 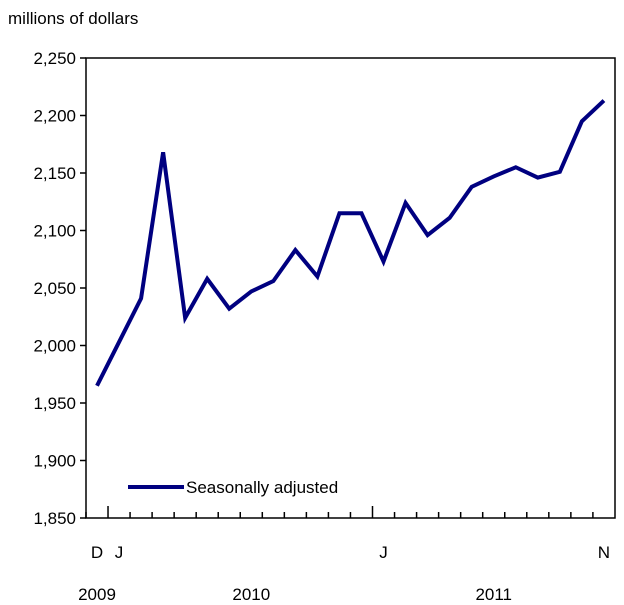 I want to click on year-label: 2009, so click(x=97, y=594).